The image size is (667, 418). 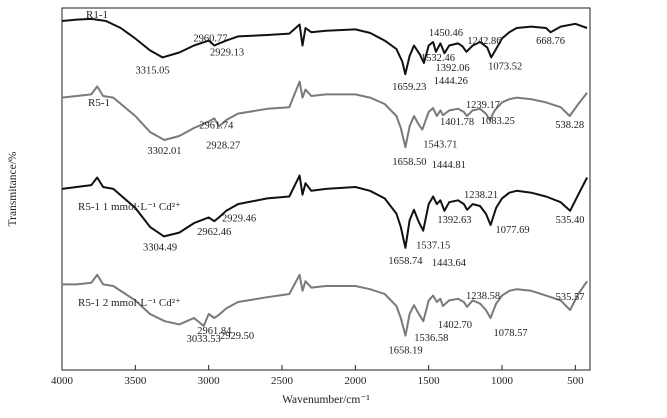 What do you see at coordinates (405, 351) in the screenshot?
I see `peak-label: 1658.19` at bounding box center [405, 351].